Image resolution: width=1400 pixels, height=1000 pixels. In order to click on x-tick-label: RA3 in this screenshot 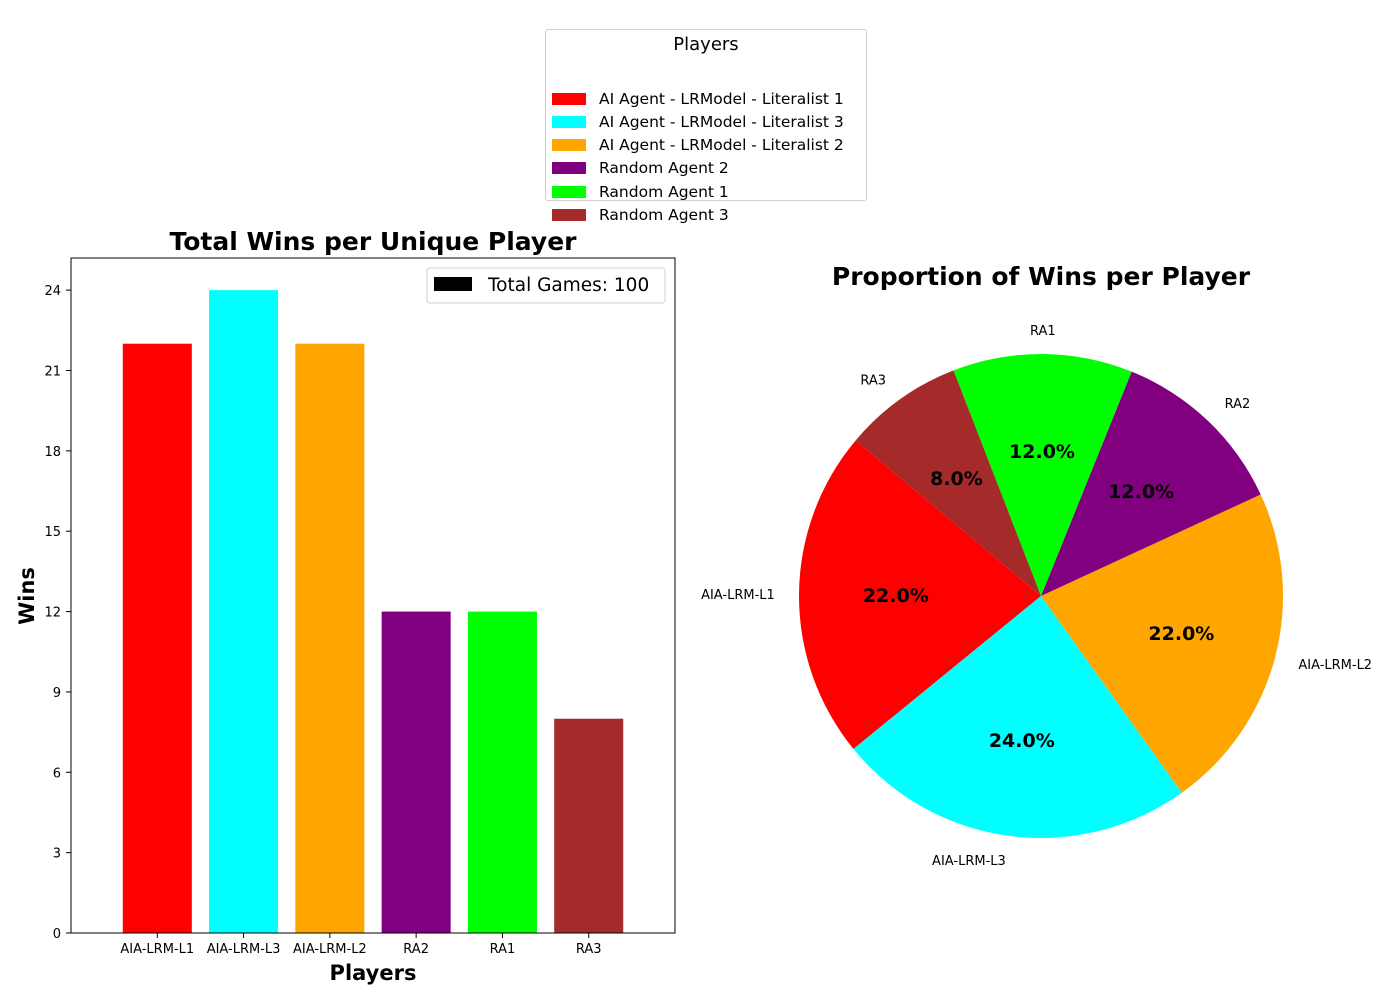, I will do `click(589, 949)`.